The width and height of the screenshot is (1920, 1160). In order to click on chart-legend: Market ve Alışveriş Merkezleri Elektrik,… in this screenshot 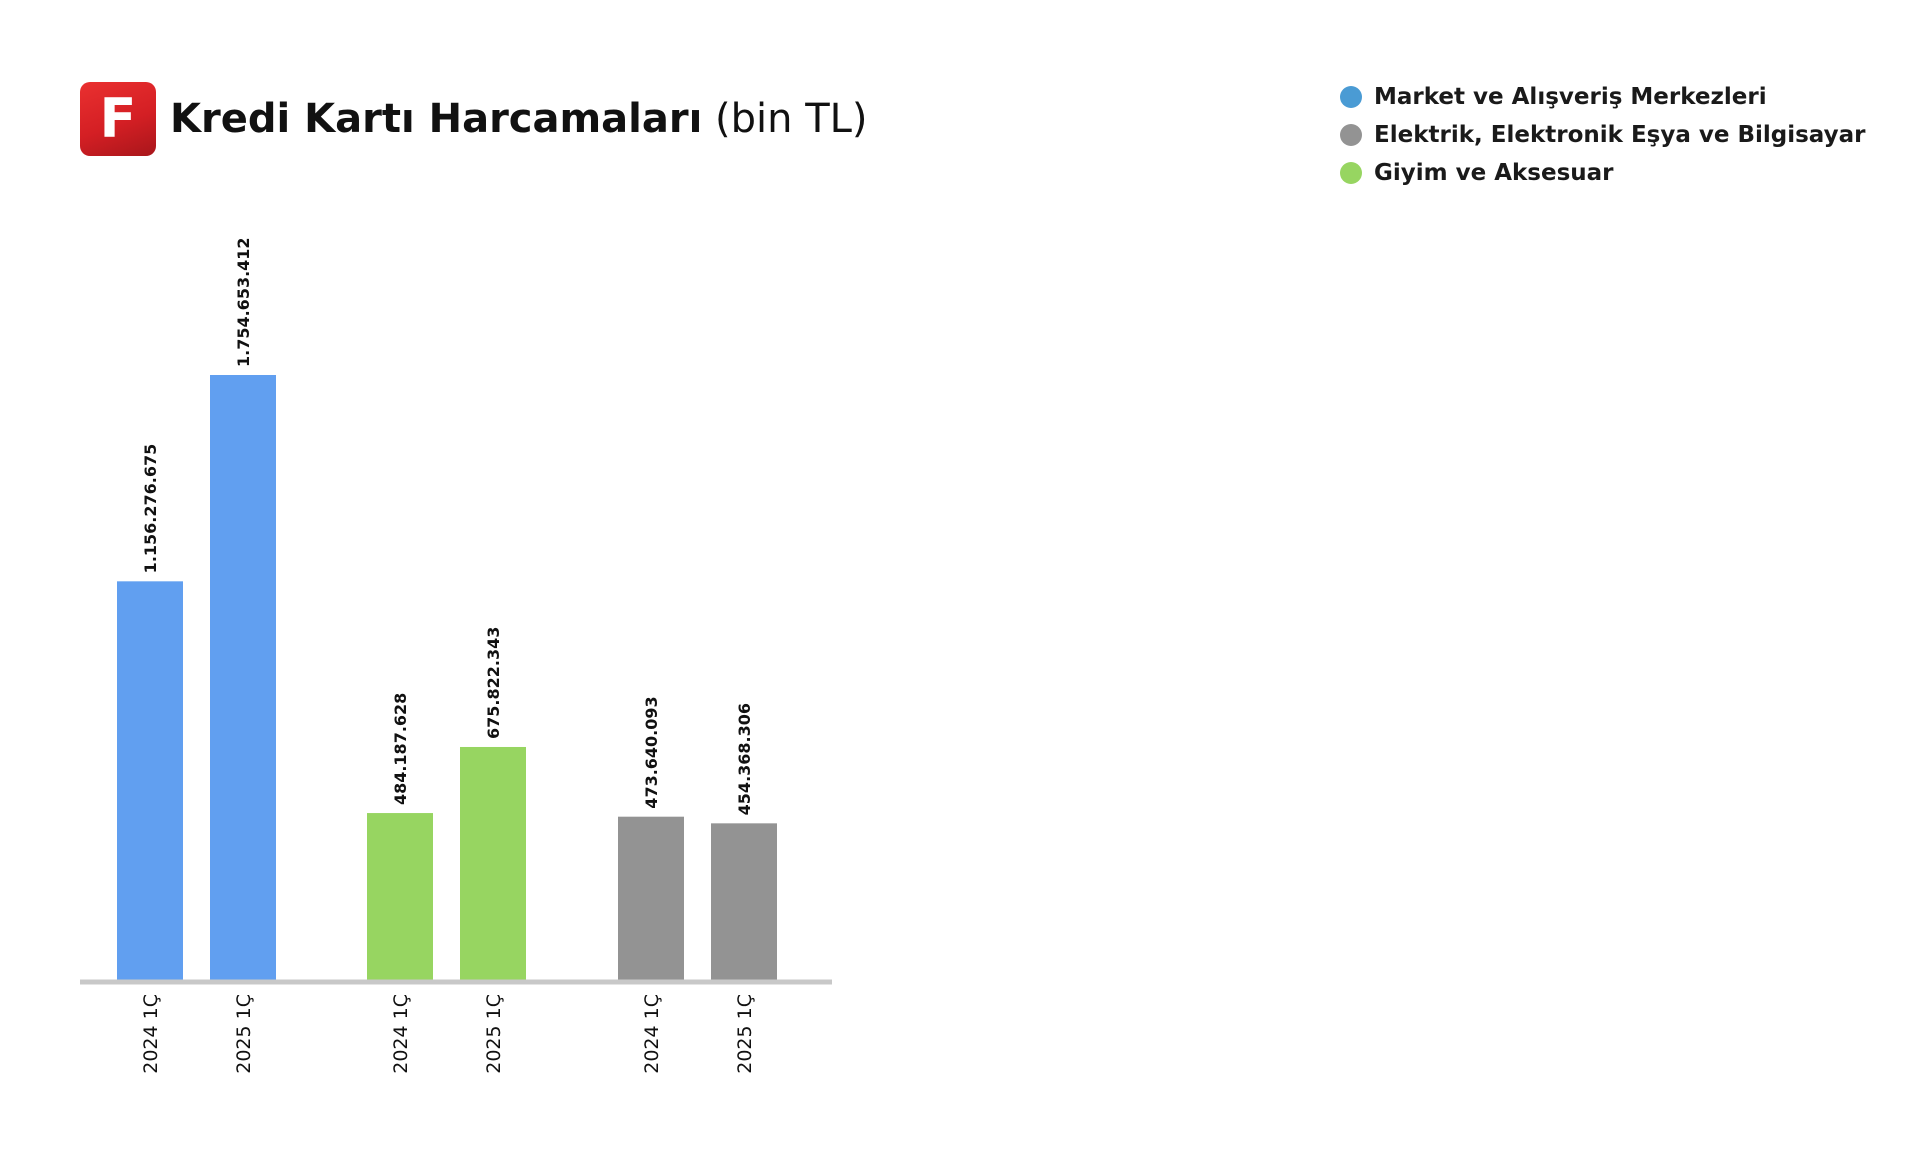, I will do `click(1602, 135)`.